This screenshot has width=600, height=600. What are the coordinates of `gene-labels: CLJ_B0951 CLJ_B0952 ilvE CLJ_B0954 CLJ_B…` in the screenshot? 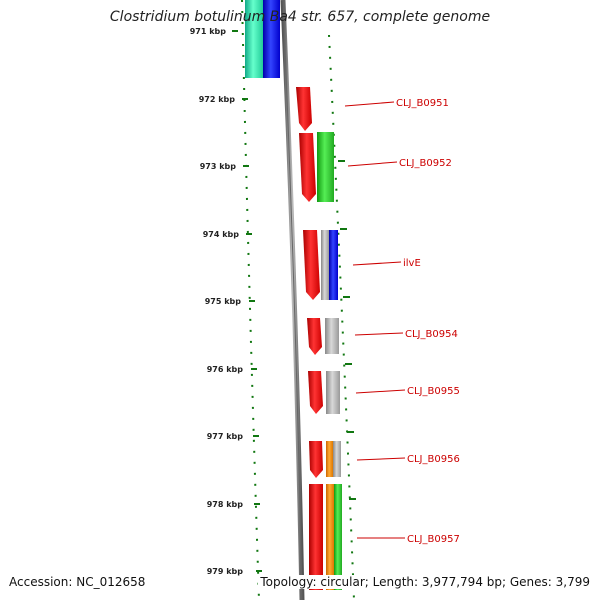 It's located at (402, 321).